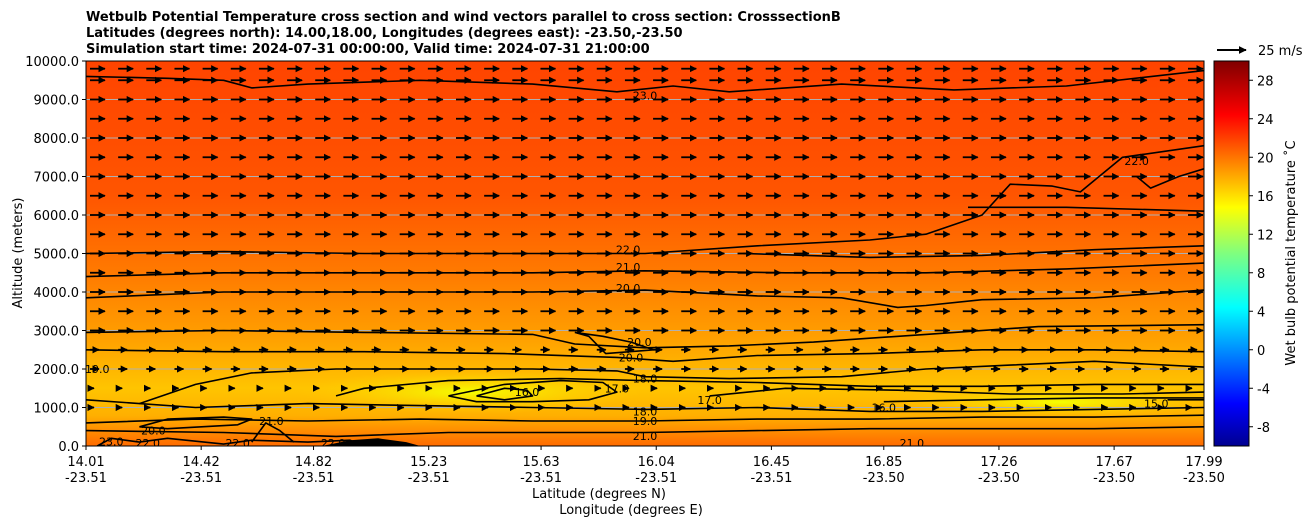 Image resolution: width=1311 pixels, height=526 pixels. Describe the element at coordinates (1263, 389) in the screenshot. I see `colorbar-tick-label-1: -4` at that location.